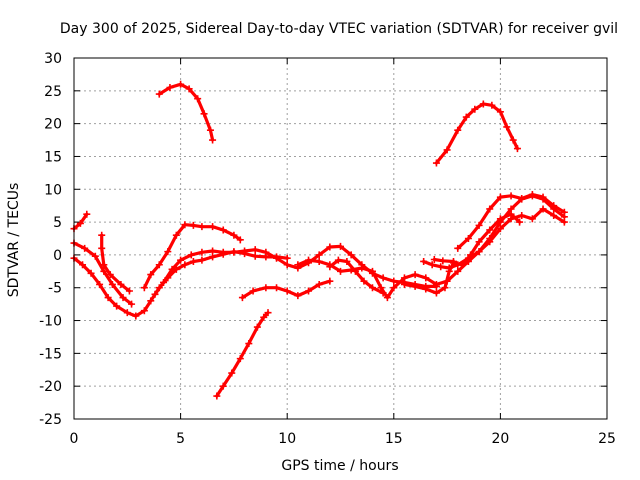 The image size is (640, 480). What do you see at coordinates (287, 439) in the screenshot?
I see `x-tick-label: 10` at bounding box center [287, 439].